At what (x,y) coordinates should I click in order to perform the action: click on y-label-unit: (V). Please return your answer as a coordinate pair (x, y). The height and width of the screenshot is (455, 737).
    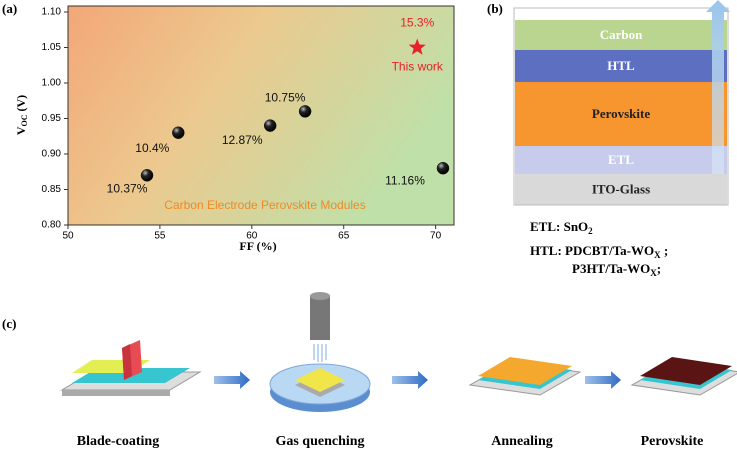
    Looking at the image, I should click on (21, 105).